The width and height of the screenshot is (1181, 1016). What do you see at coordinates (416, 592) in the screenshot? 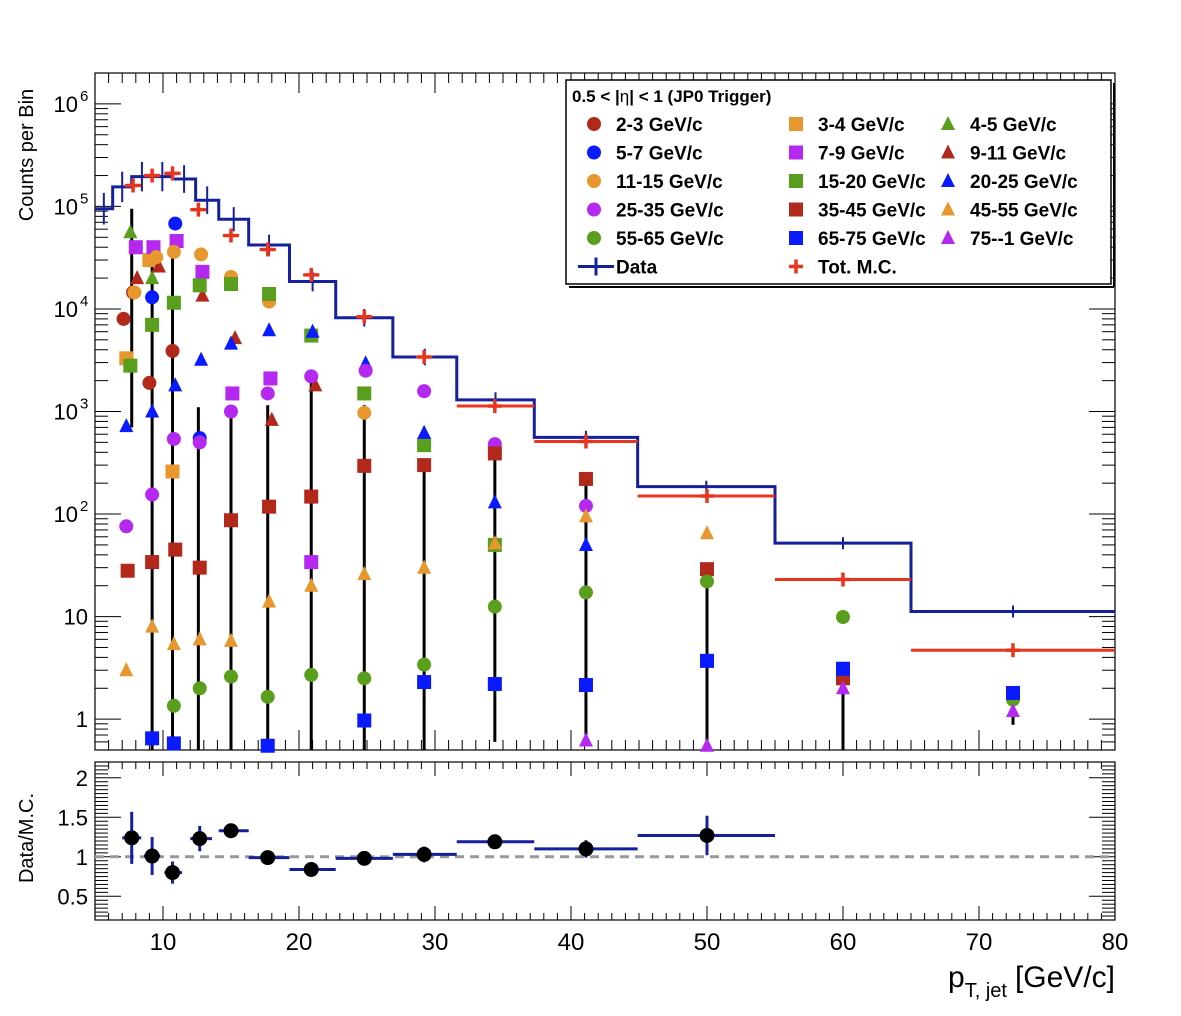
I see `series-45-55-gev-c` at bounding box center [416, 592].